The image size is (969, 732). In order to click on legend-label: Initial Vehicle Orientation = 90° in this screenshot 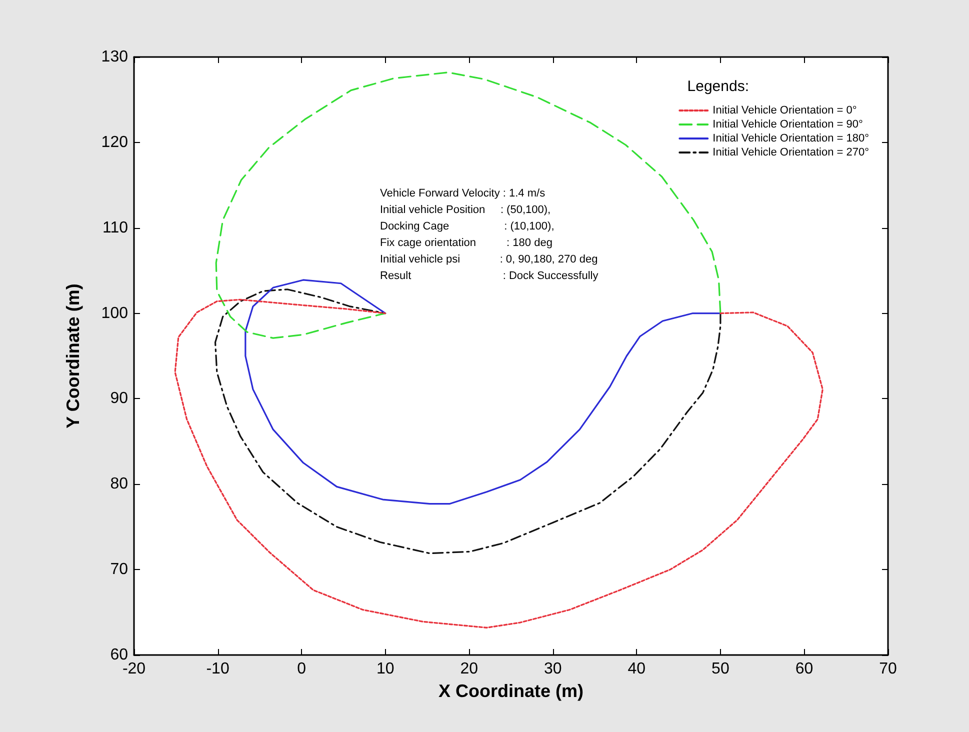, I will do `click(787, 124)`.